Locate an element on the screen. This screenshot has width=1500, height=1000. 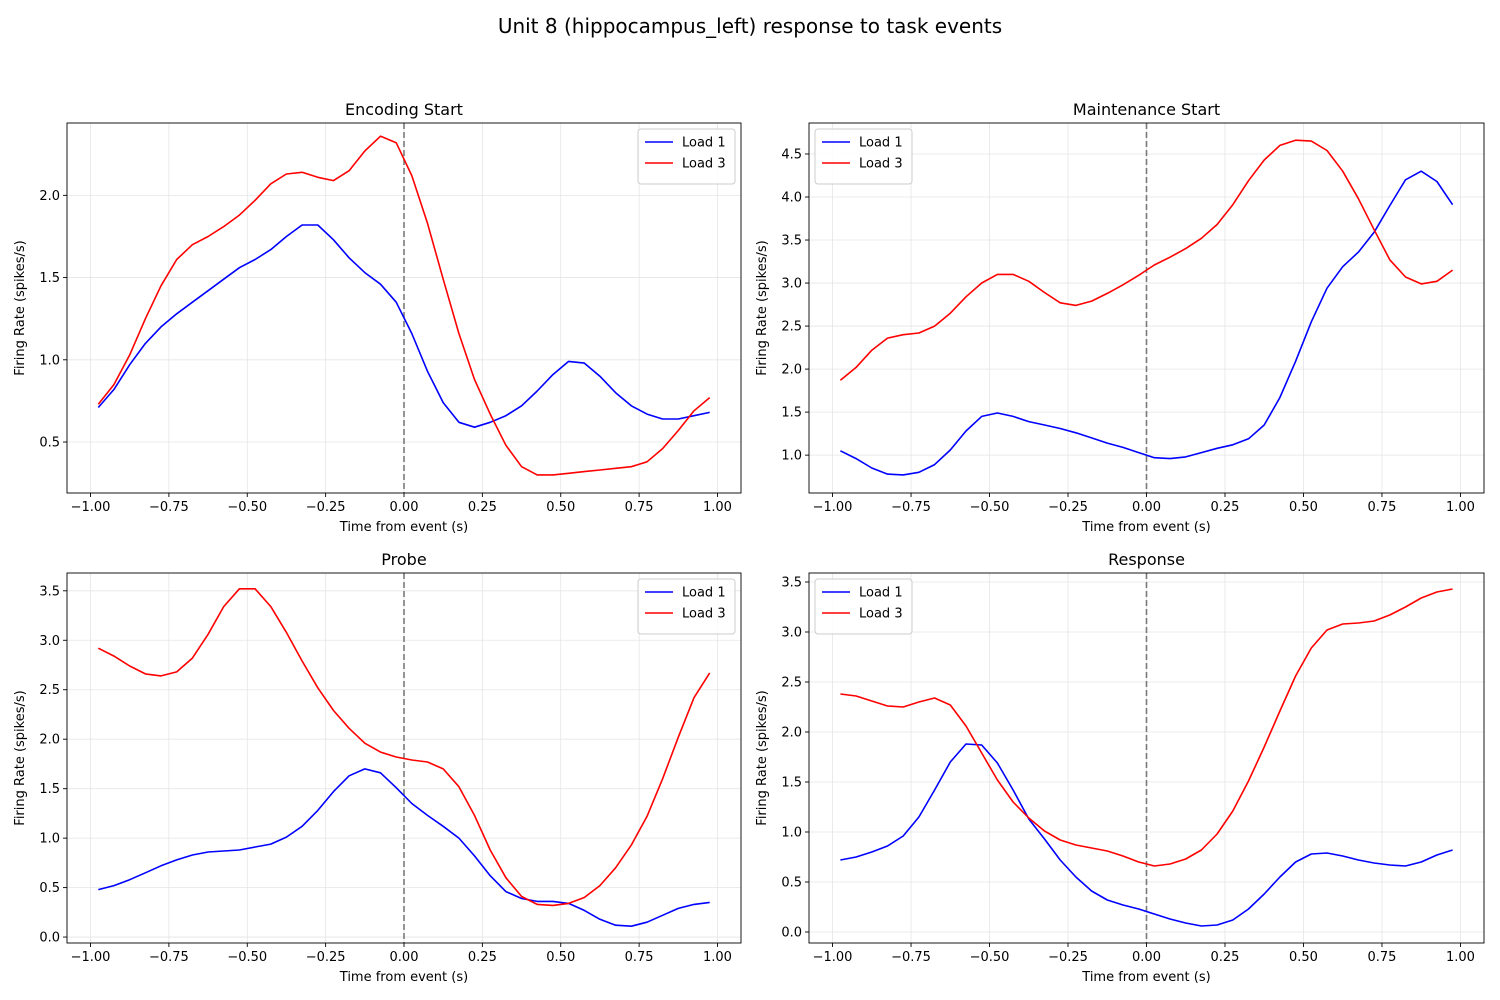
y-tick-label: 4.5 is located at coordinates (791, 154).